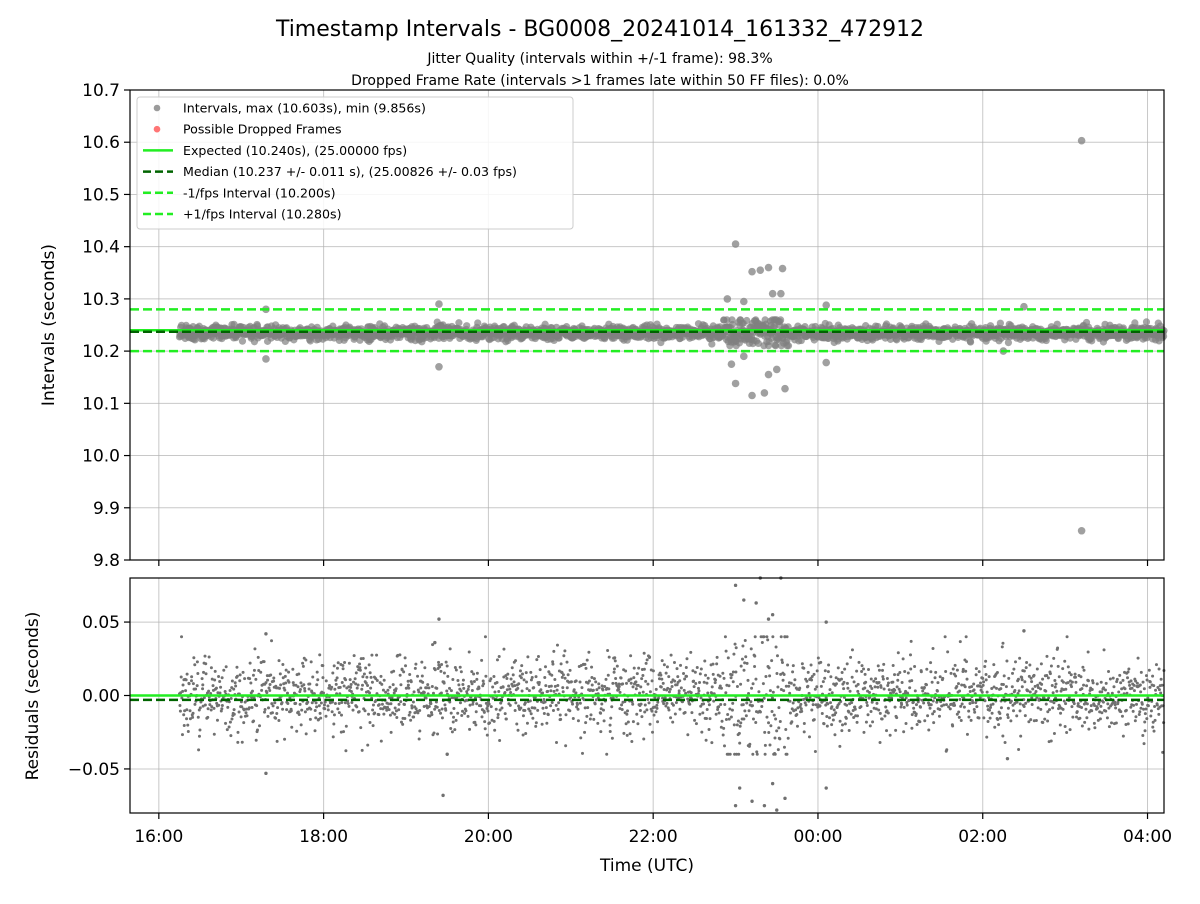 The width and height of the screenshot is (1200, 904). What do you see at coordinates (101, 623) in the screenshot?
I see `residuals-y-tick-label: 0.05` at bounding box center [101, 623].